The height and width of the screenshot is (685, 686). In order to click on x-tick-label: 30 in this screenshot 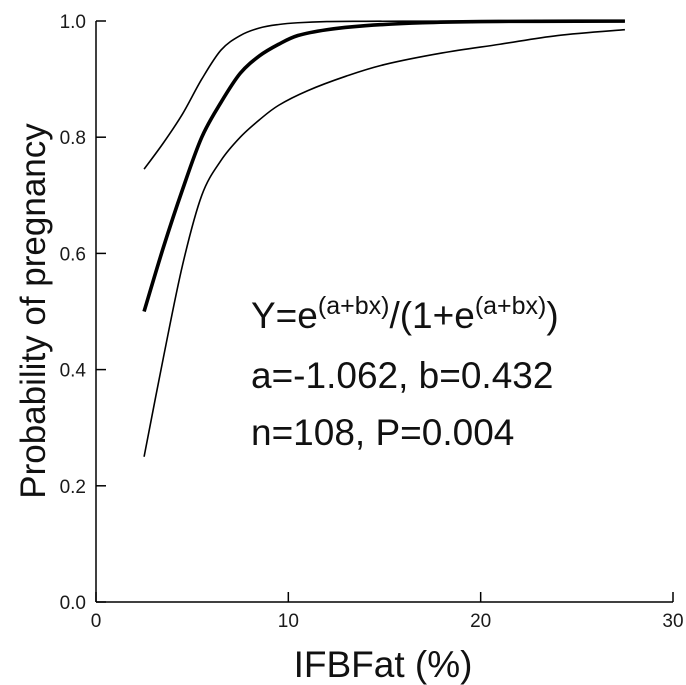, I will do `click(672, 621)`.